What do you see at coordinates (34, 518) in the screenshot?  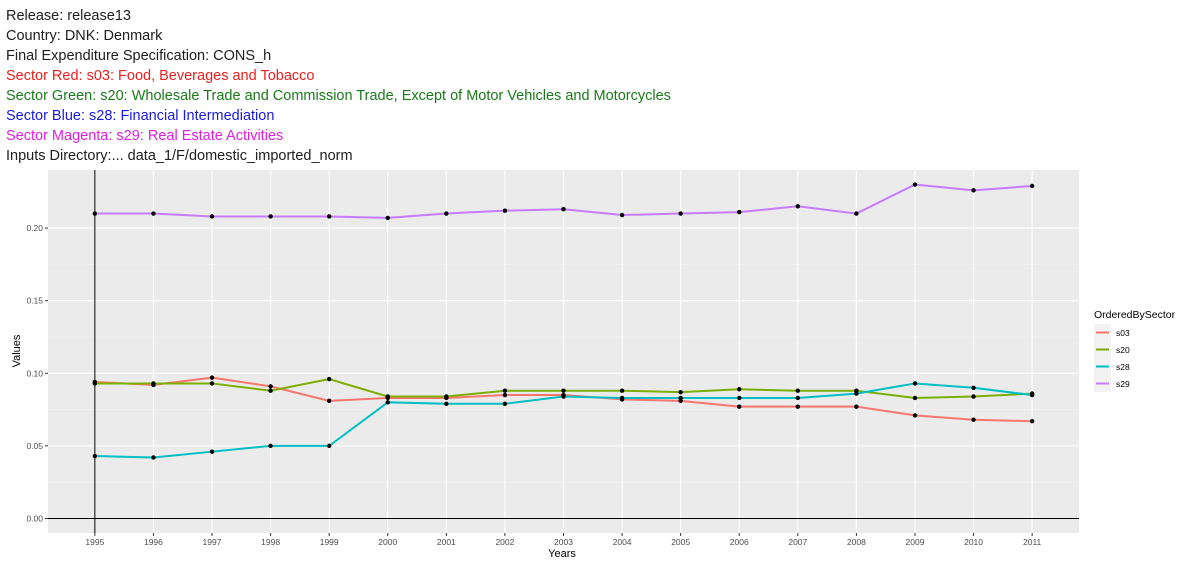 I see `y-tick-label: 0.00` at bounding box center [34, 518].